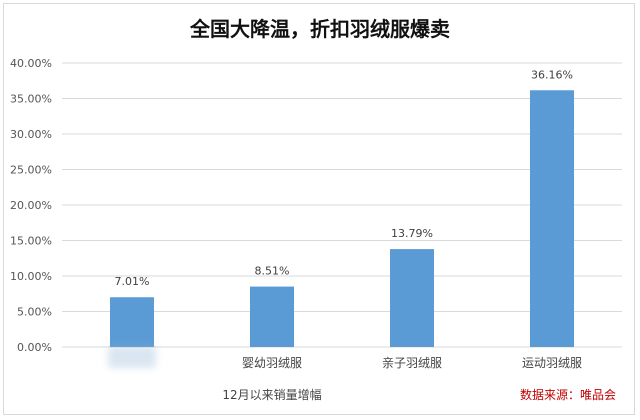  Describe the element at coordinates (34, 312) in the screenshot. I see `y-tick-label: 5.00%` at that location.